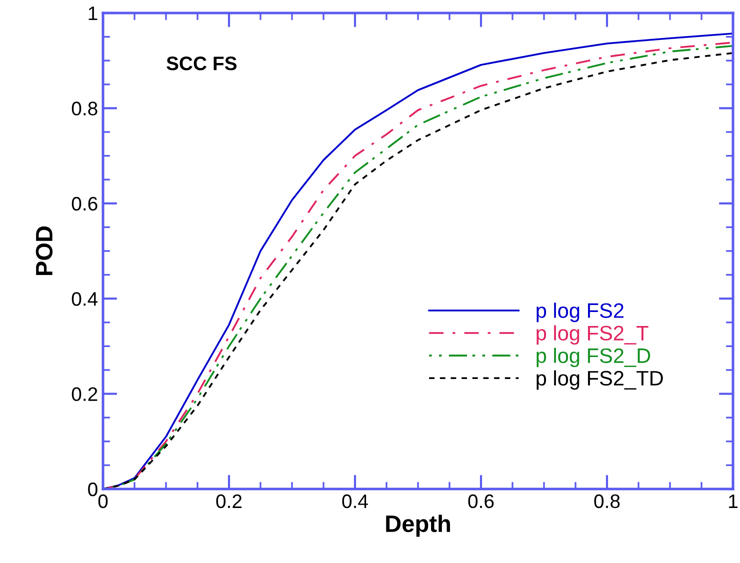 The image size is (740, 563). I want to click on y-tick-label: 0.6, so click(85, 203).